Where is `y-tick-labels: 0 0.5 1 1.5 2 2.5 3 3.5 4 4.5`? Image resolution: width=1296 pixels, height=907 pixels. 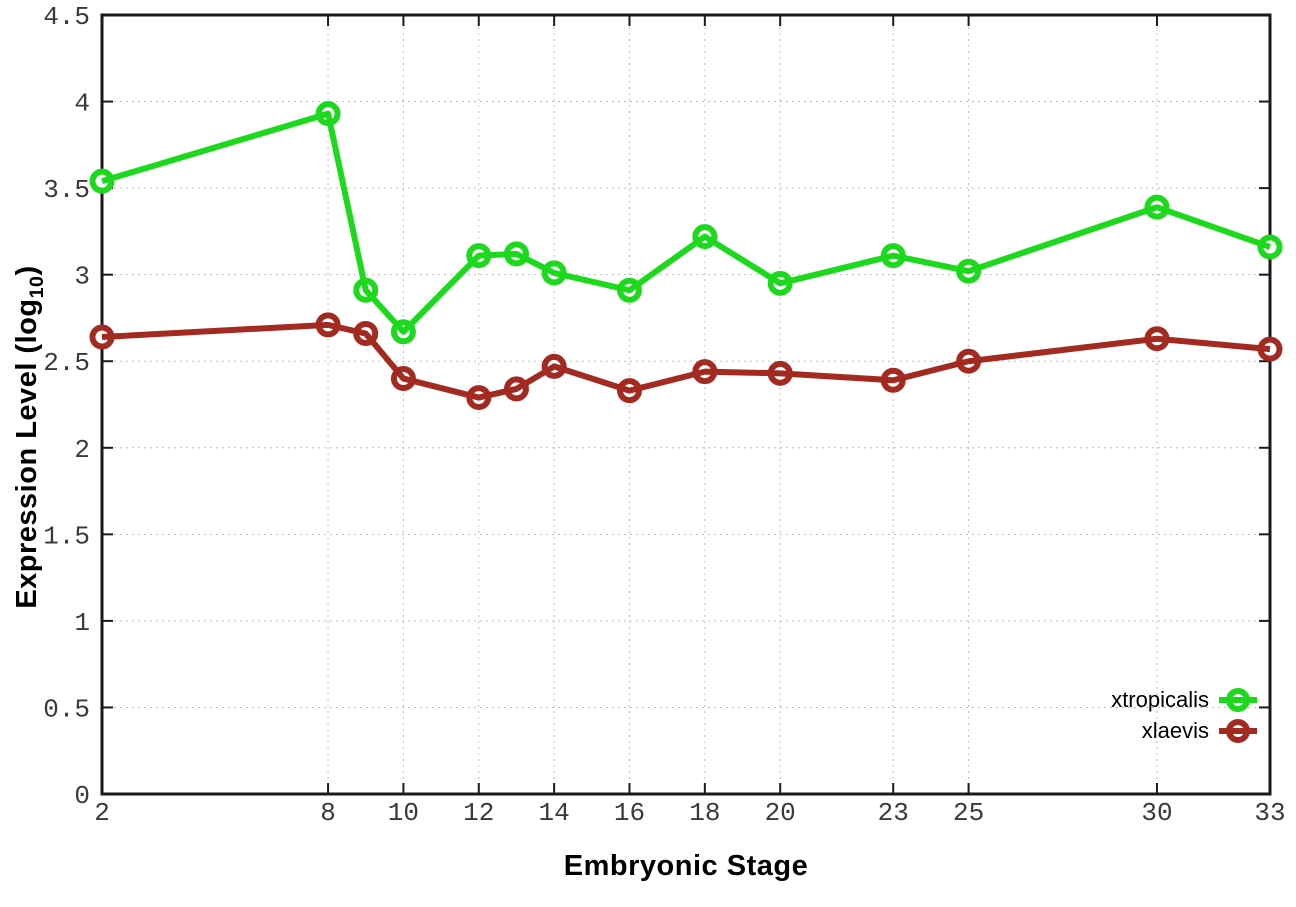
y-tick-labels: 0 0.5 1 1.5 2 2.5 3 3.5 4 4.5 is located at coordinates (66, 406).